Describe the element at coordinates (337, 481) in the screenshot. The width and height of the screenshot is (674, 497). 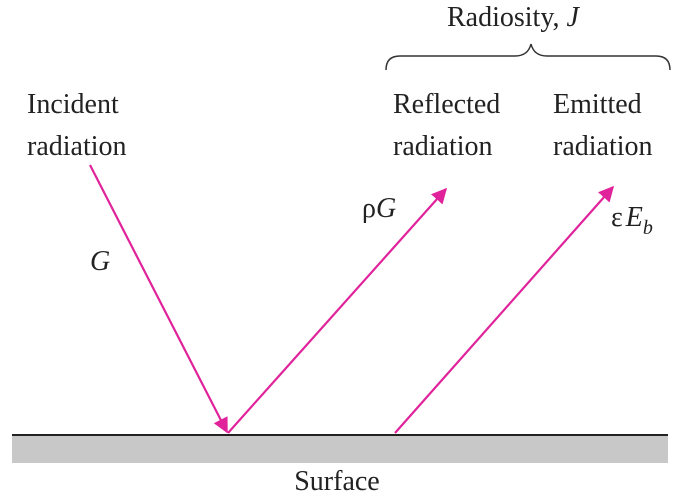
I see `surface-label: Surface` at that location.